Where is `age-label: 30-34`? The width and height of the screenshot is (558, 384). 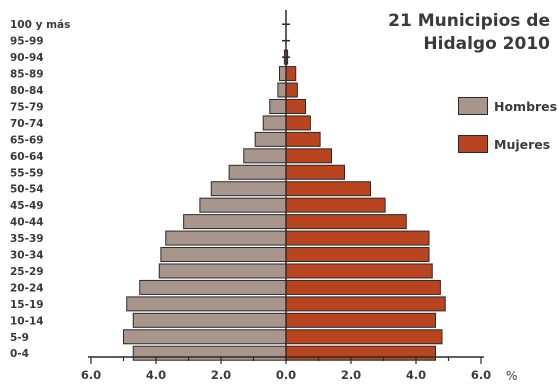 age-label: 30-34 is located at coordinates (27, 256).